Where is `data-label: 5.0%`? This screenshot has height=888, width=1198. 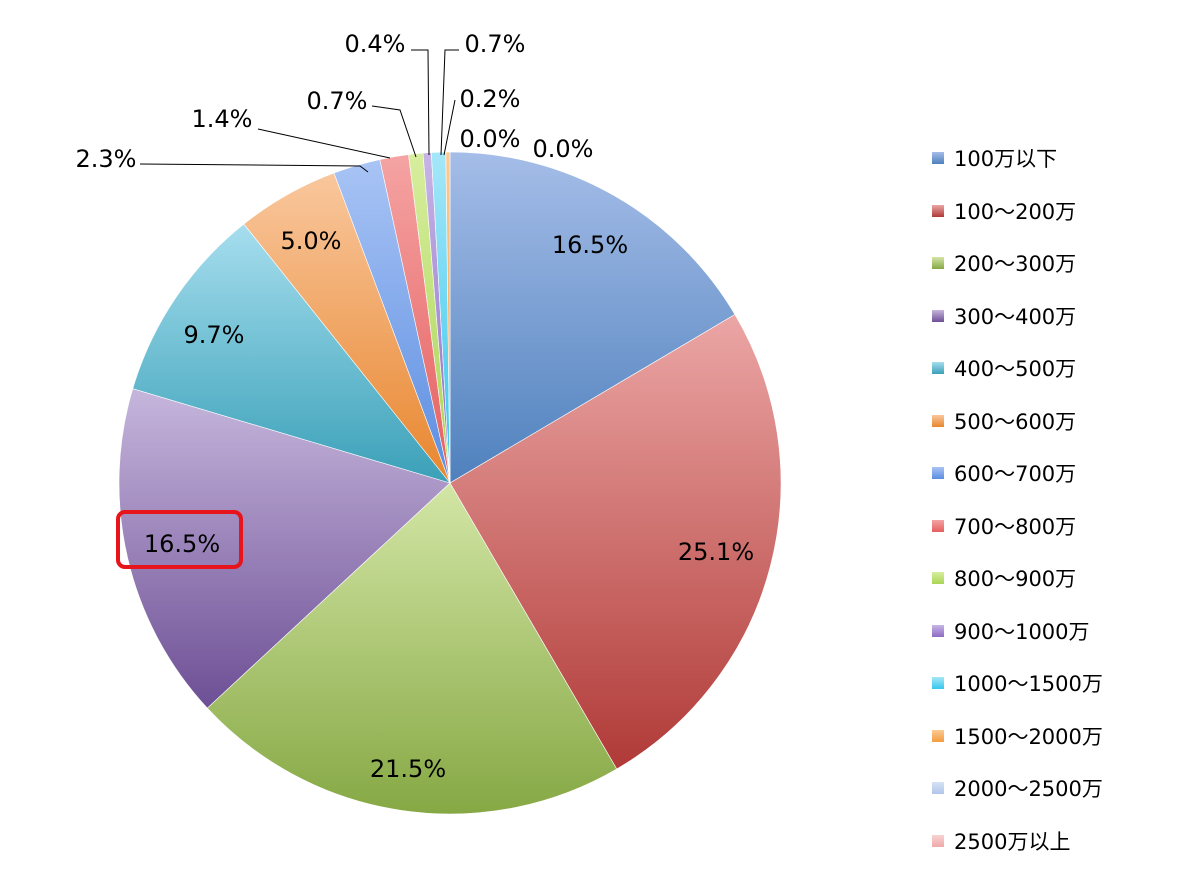
data-label: 5.0% is located at coordinates (311, 241).